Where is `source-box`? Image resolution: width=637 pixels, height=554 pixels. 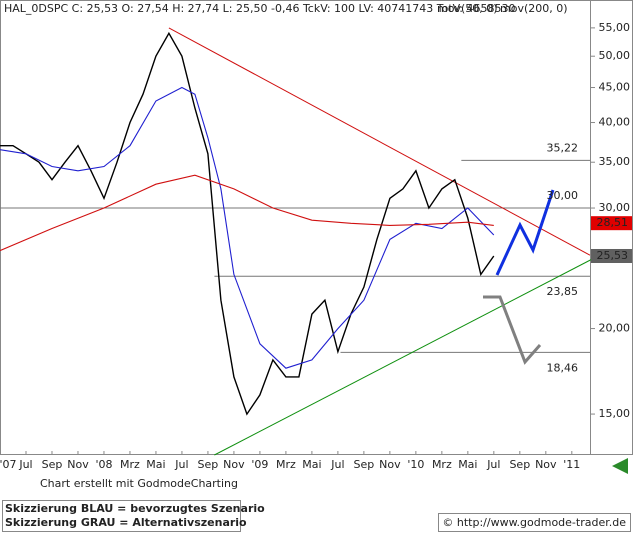
source-box is located at coordinates (534, 522).